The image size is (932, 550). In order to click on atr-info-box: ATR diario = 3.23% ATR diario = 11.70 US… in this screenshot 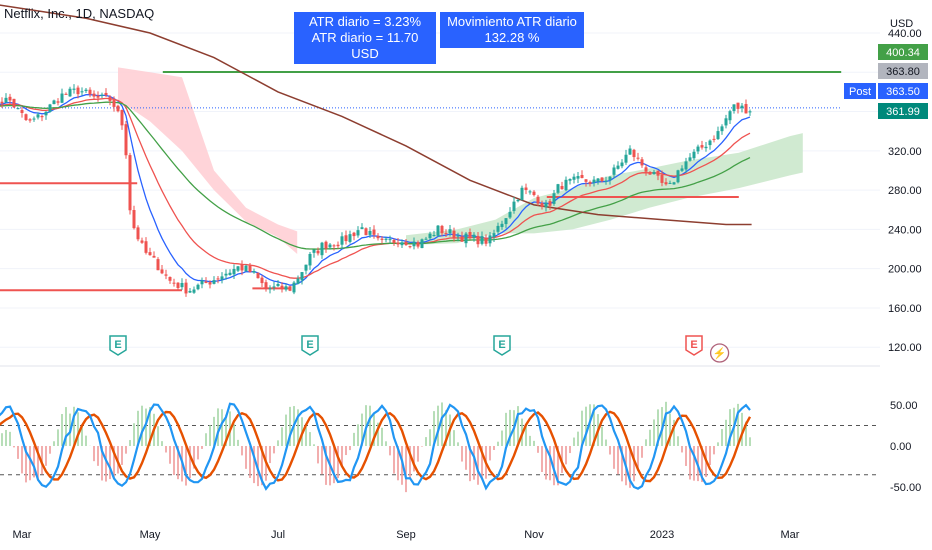, I will do `click(365, 38)`.